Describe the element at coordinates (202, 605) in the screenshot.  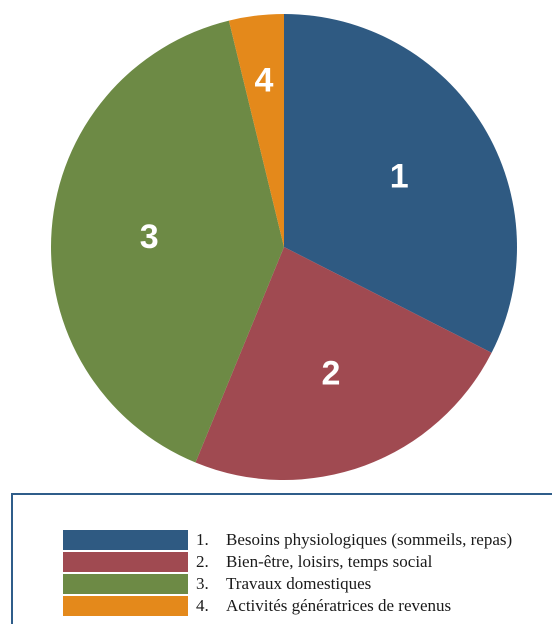
I see `legend-number-4: 4.` at that location.